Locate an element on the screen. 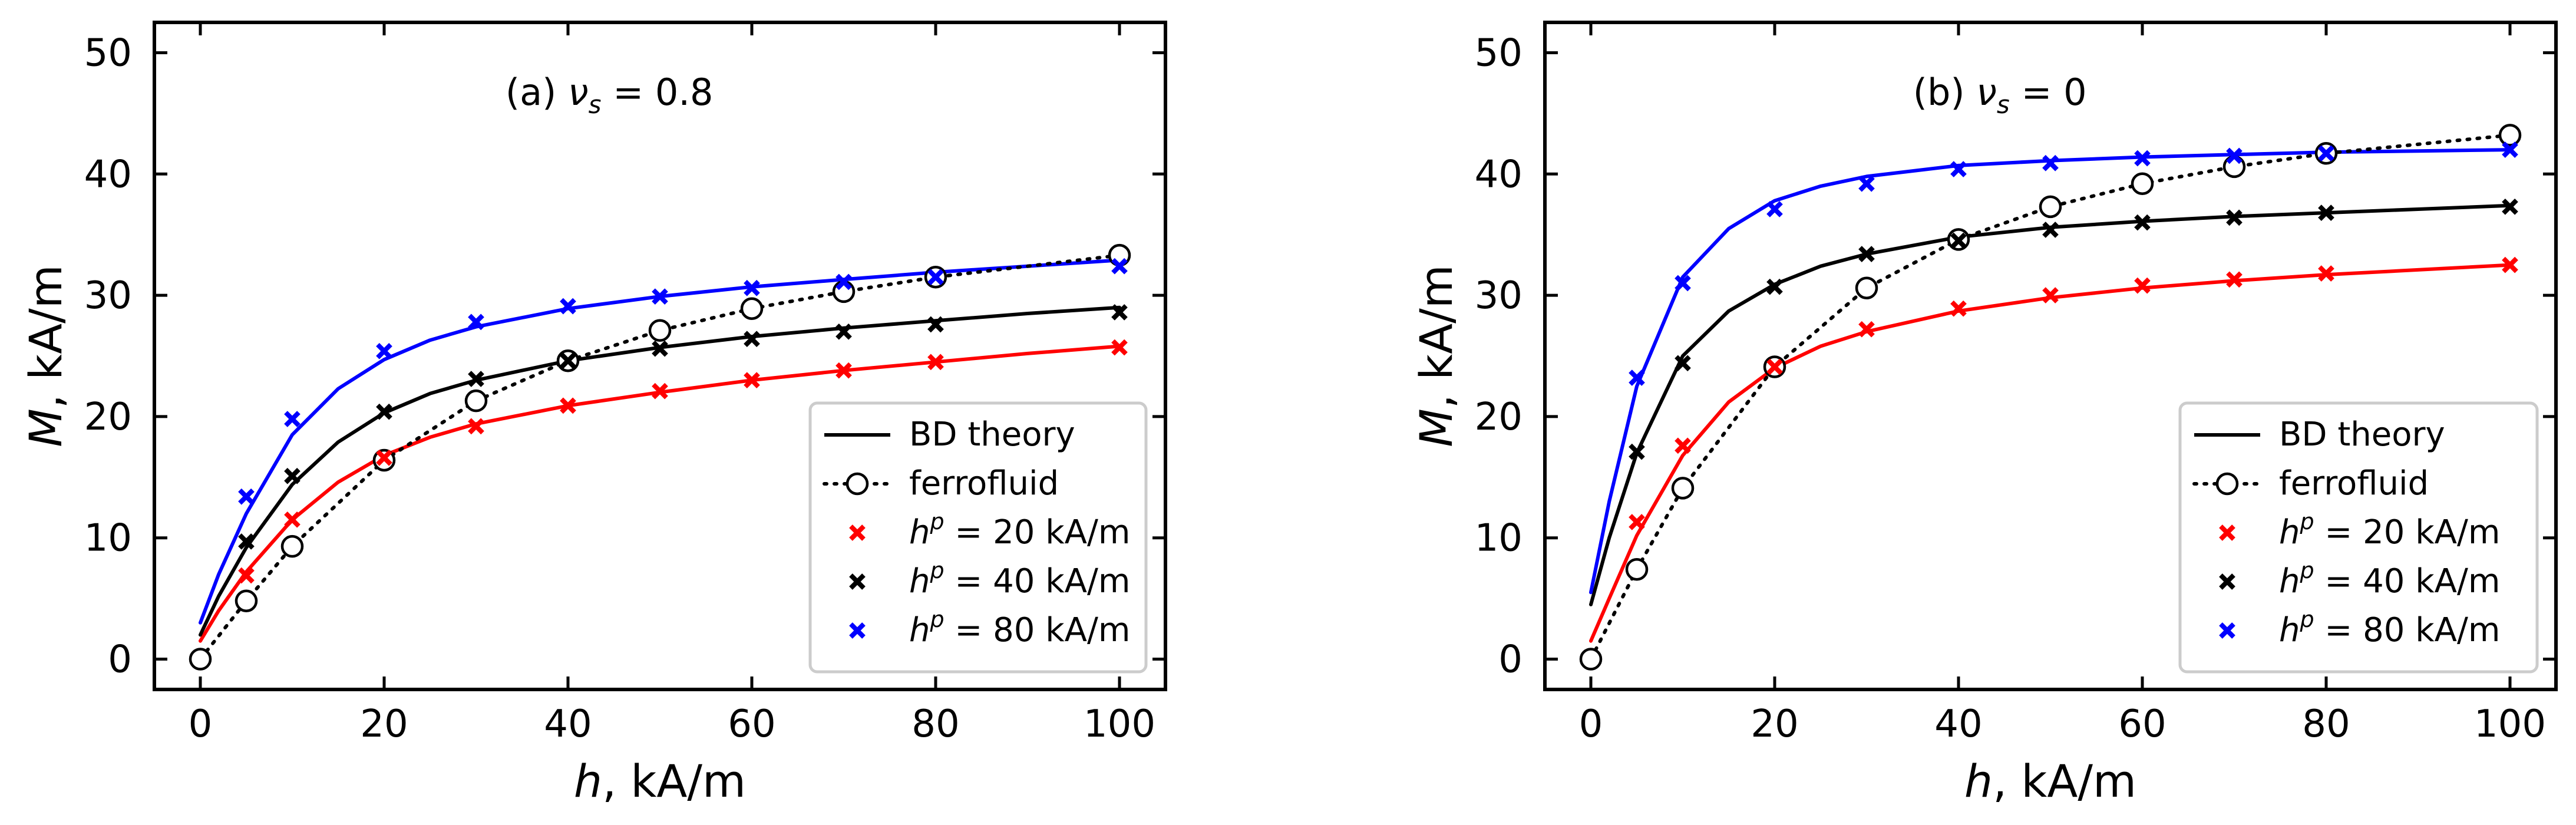  panel-annotation: (b) νs = 0 is located at coordinates (2000, 95).